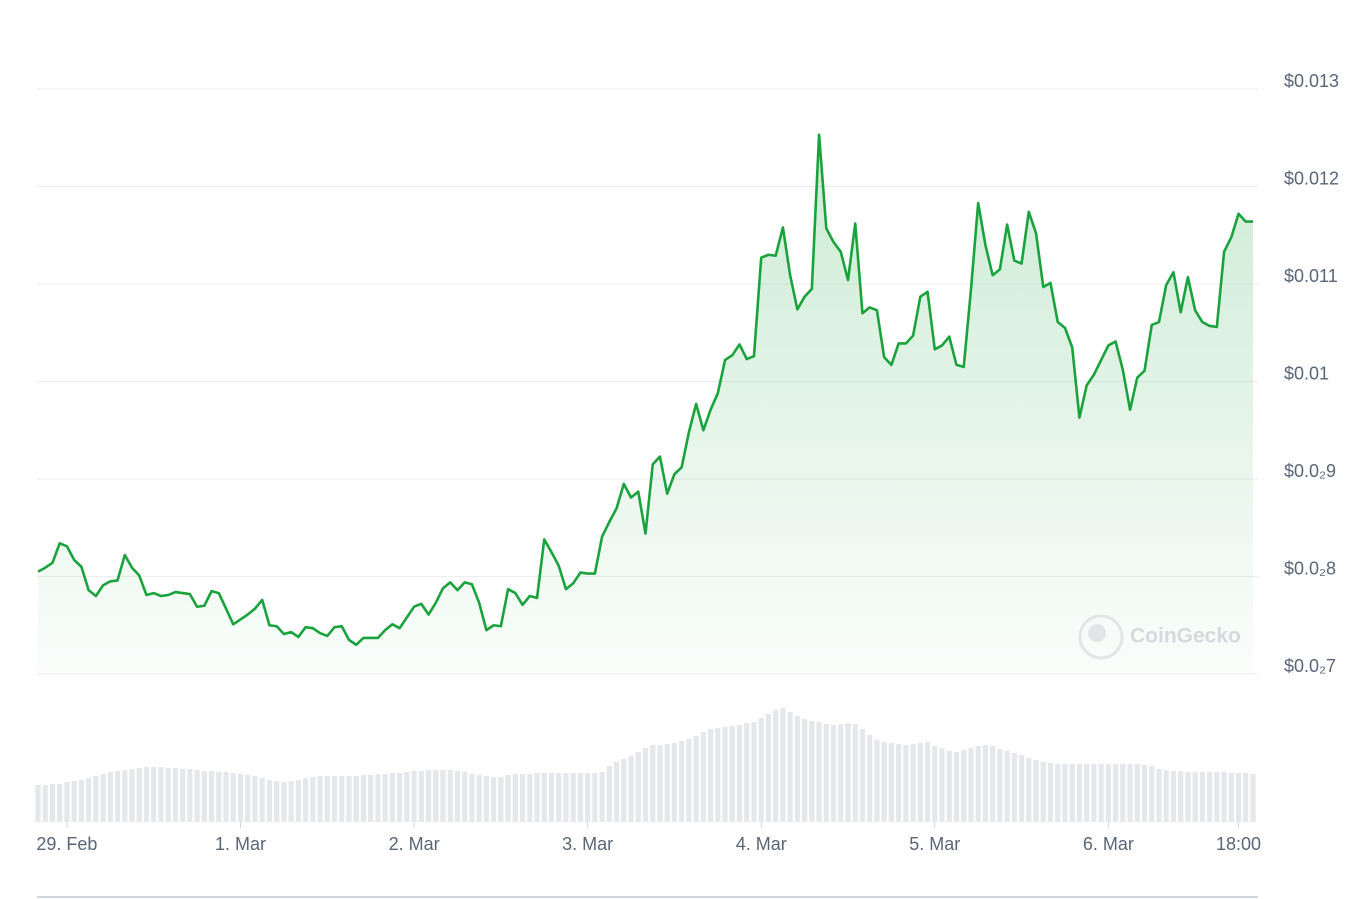  Describe the element at coordinates (1310, 568) in the screenshot. I see `y-tick-label: $0.0₂8` at that location.